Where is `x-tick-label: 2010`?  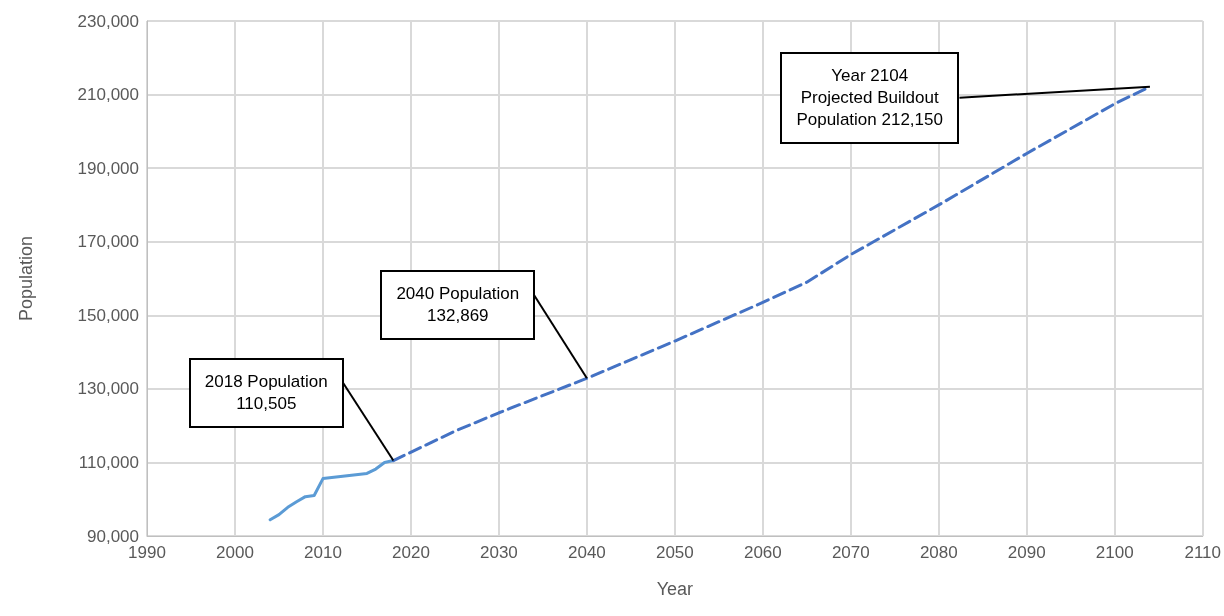
x-tick-label: 2010 is located at coordinates (323, 552).